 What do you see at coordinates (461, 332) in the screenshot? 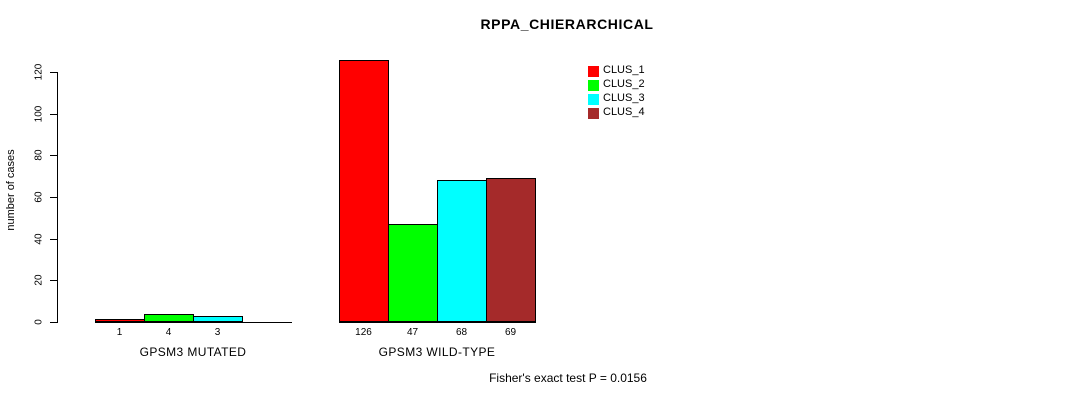
I see `bar-value-label: 68` at bounding box center [461, 332].